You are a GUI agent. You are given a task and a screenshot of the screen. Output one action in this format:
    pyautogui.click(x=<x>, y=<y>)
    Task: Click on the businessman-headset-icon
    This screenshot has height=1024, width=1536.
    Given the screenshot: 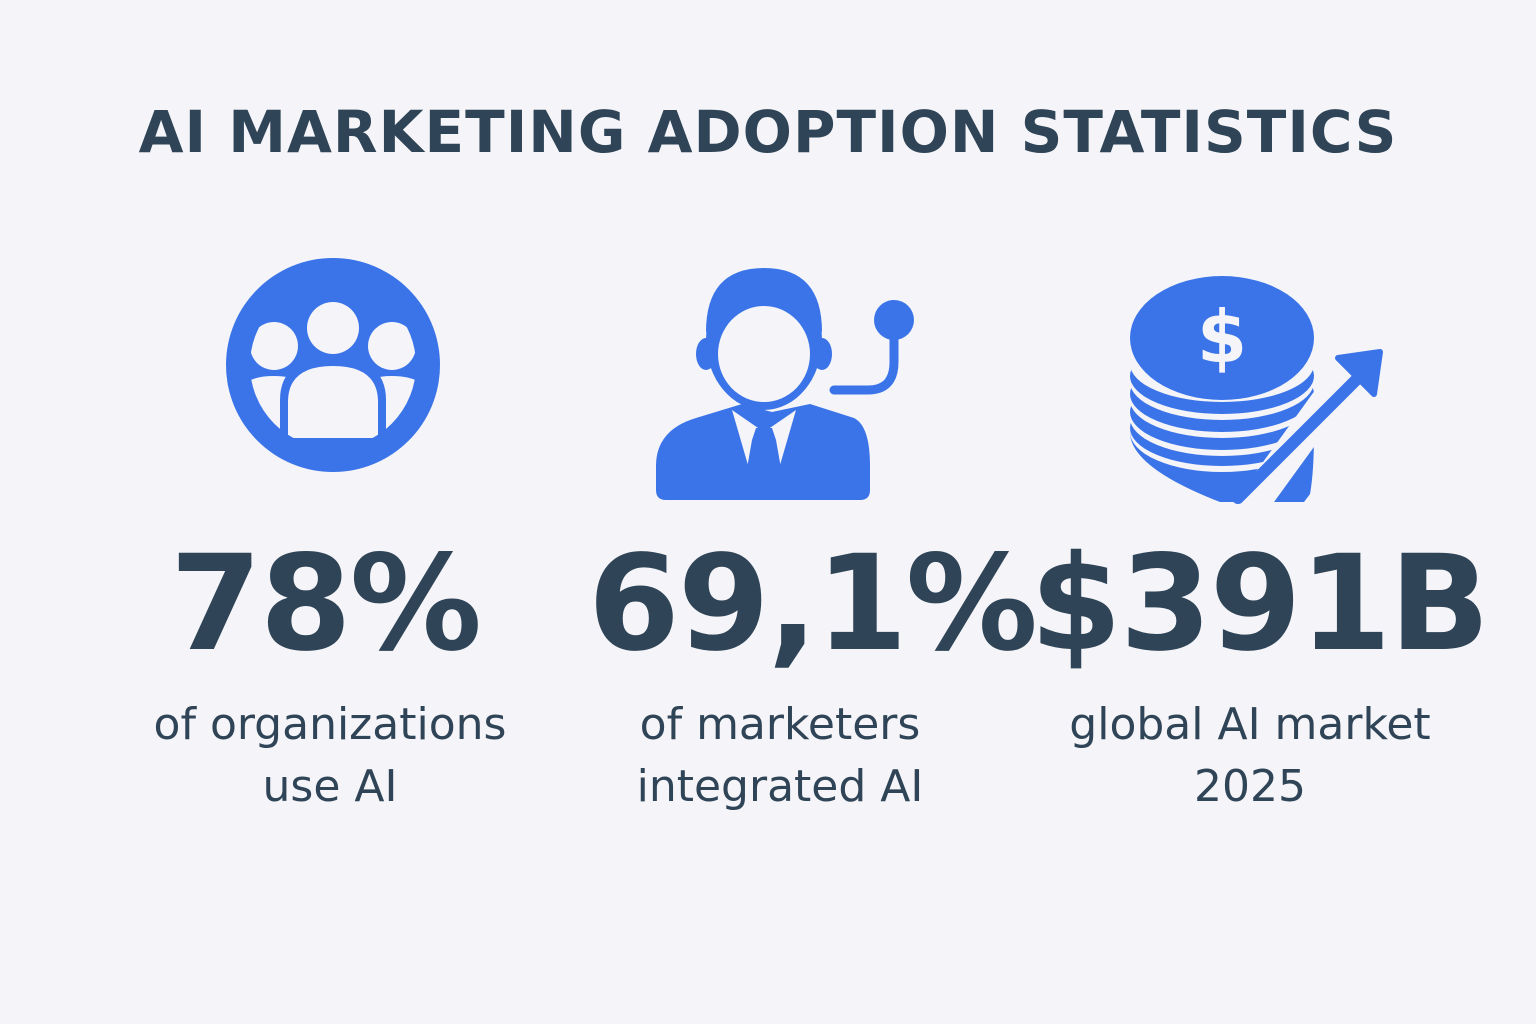 What is the action you would take?
    pyautogui.click(x=785, y=382)
    